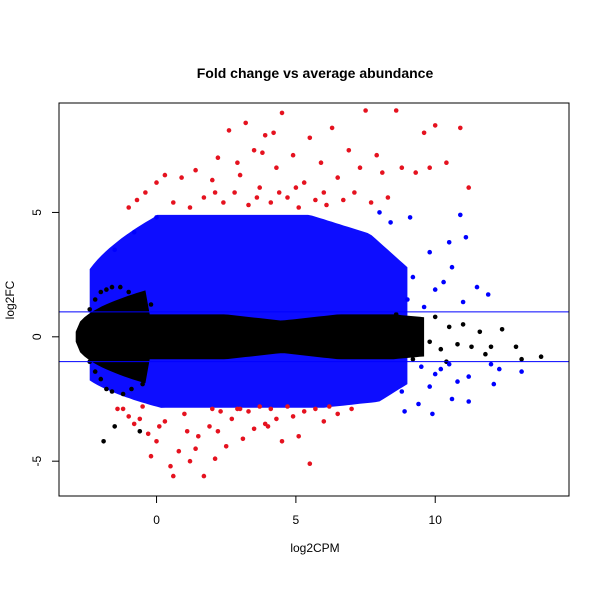 Image resolution: width=600 pixels, height=600 pixels. I want to click on y-tick-label: 0, so click(37, 336).